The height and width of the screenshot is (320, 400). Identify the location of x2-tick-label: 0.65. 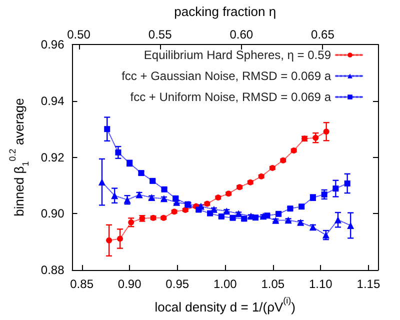
(323, 35).